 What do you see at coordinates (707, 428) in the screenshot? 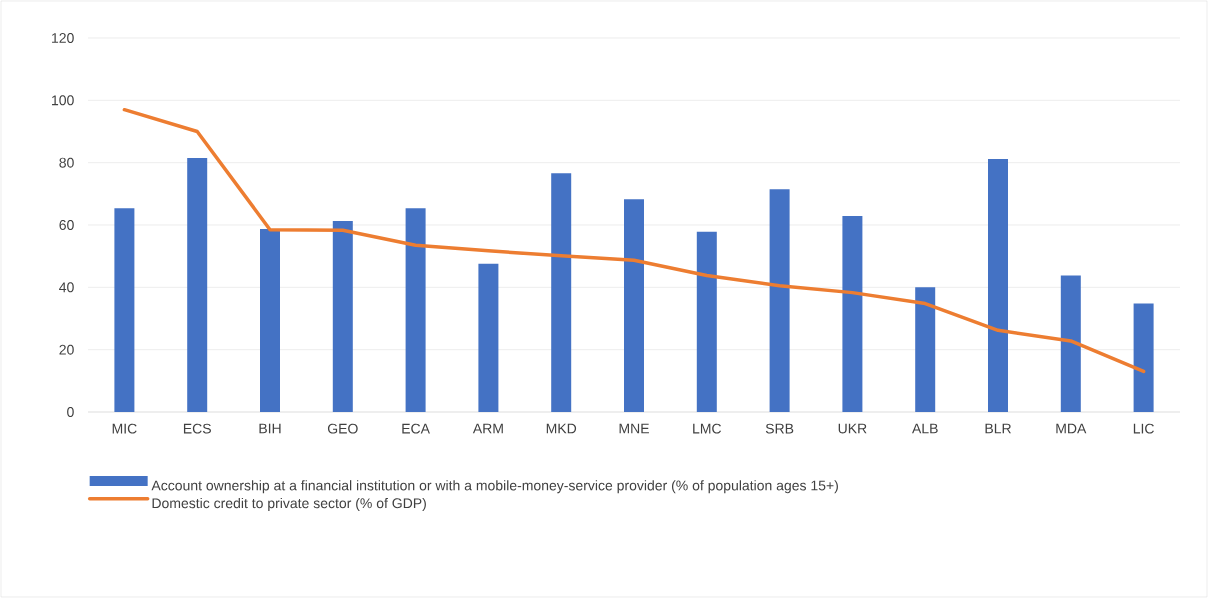
I see `x-tick-label: LMC` at bounding box center [707, 428].